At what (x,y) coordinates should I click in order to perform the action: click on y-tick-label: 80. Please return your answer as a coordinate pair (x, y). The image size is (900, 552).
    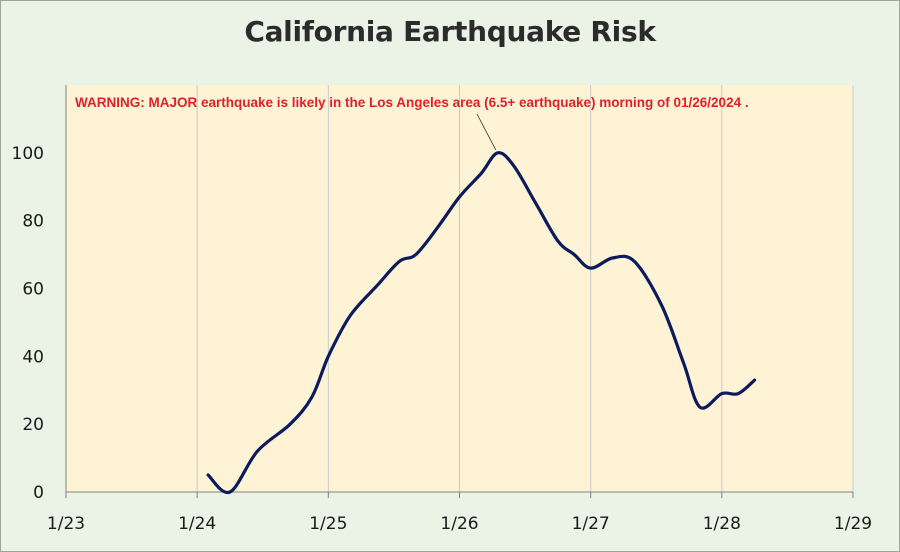
    Looking at the image, I should click on (33, 222).